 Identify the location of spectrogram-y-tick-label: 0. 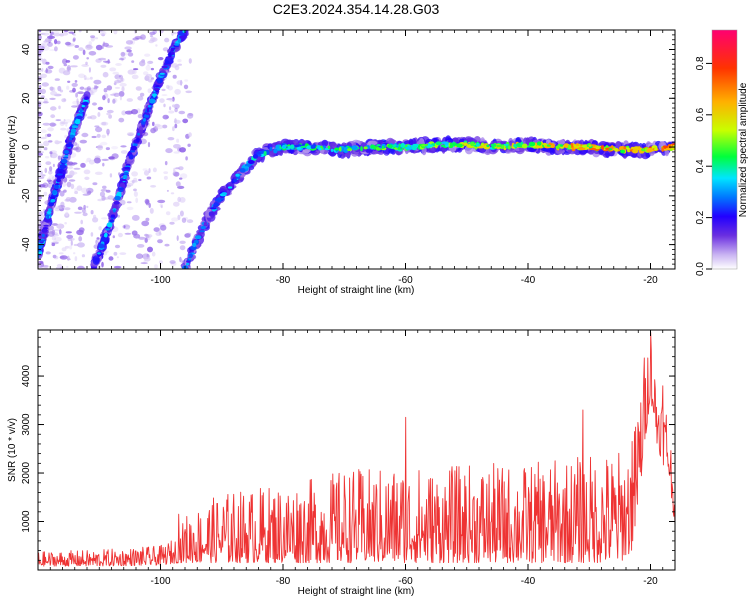
(26, 147).